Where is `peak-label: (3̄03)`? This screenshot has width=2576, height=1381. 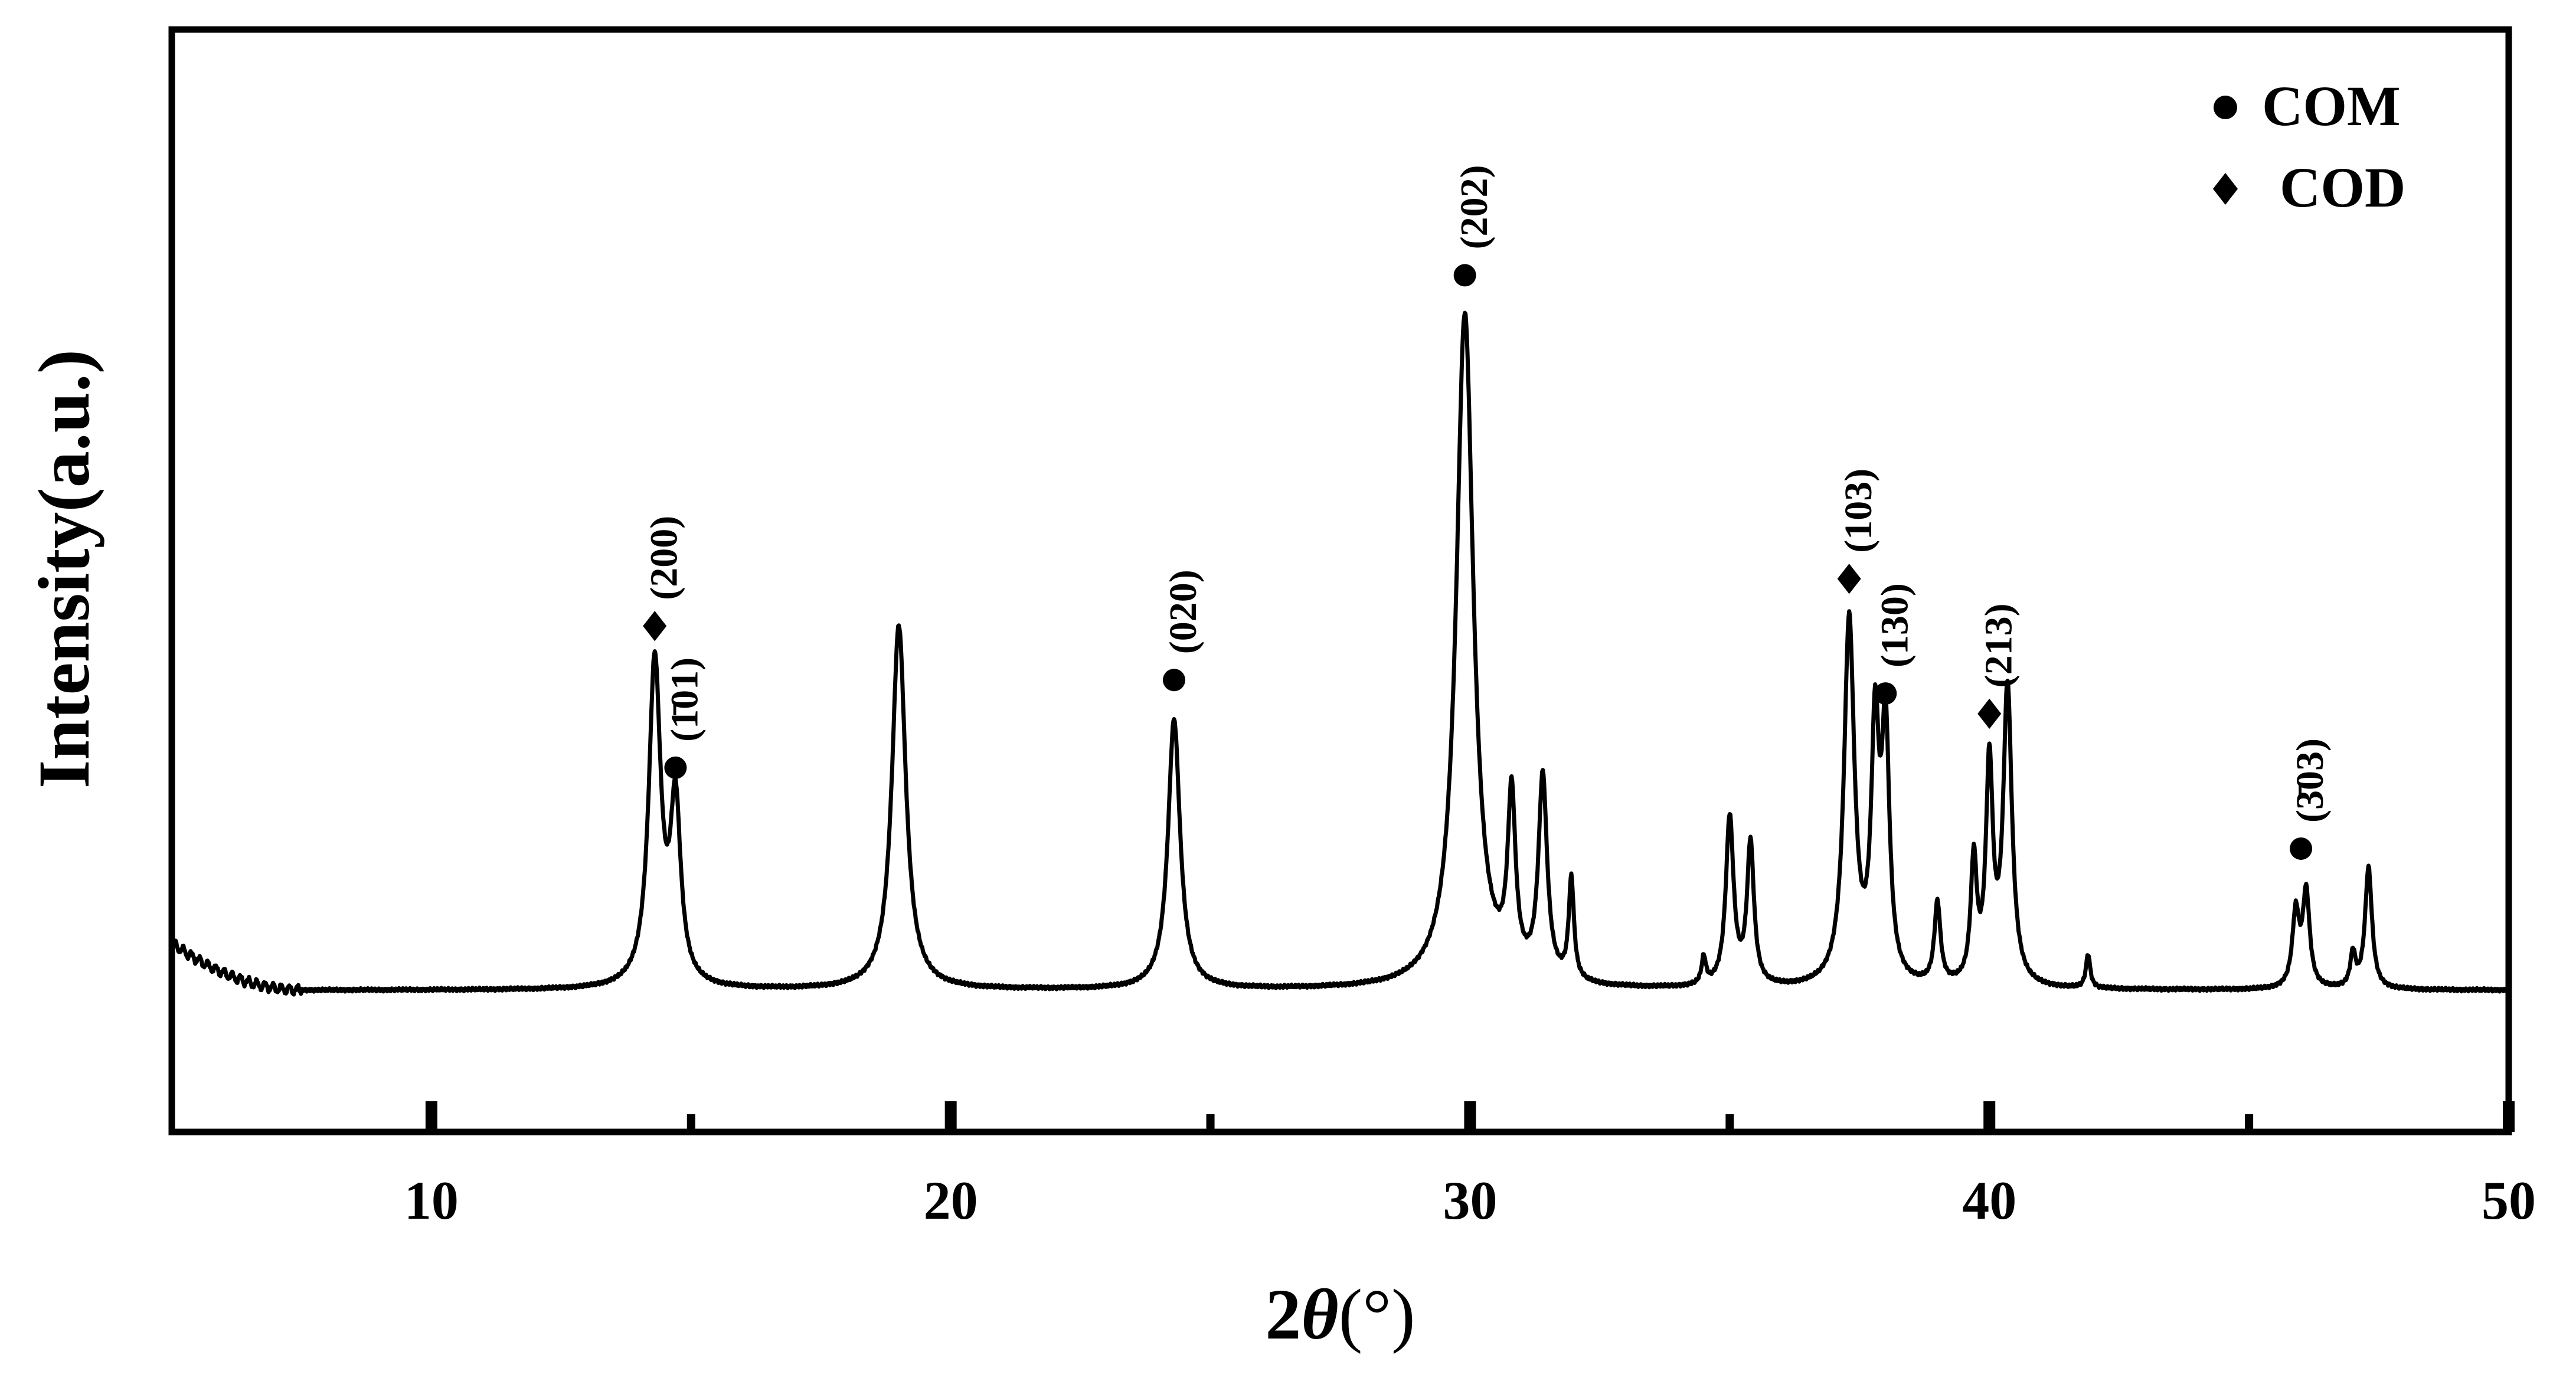 peak-label: (3̄03) is located at coordinates (2310, 780).